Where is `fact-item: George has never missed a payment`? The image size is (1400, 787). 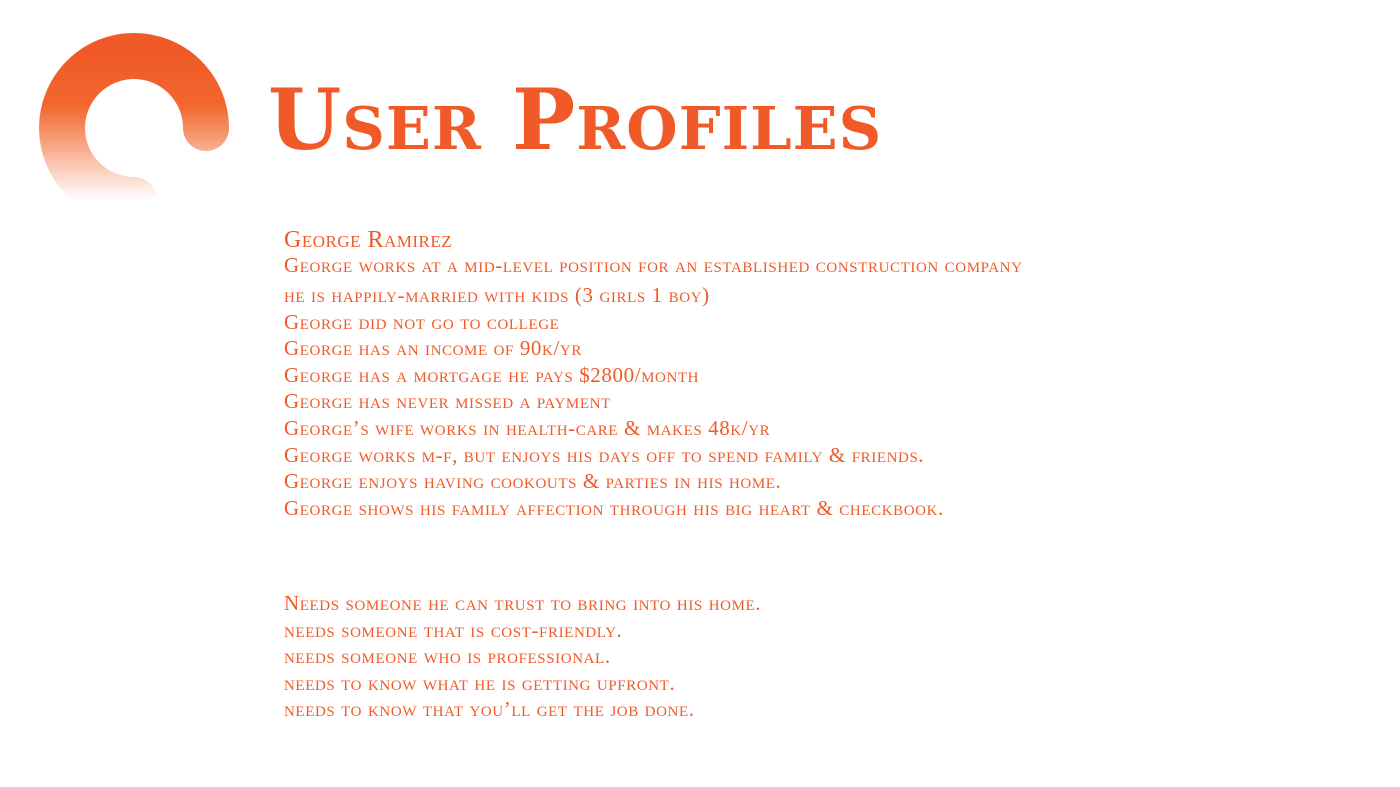
fact-item: George has never missed a payment is located at coordinates (447, 401).